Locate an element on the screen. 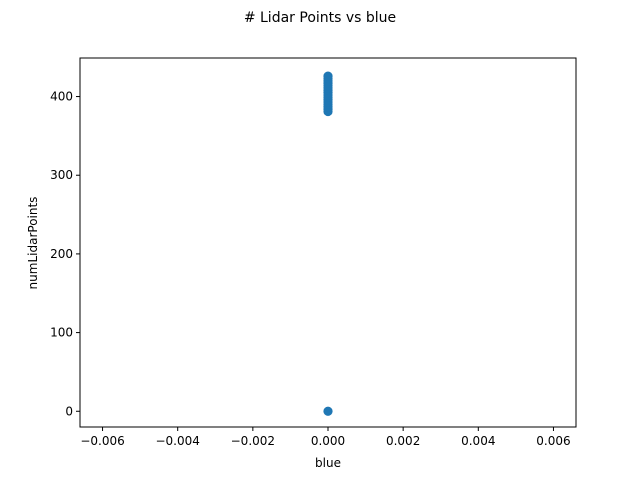  x-axis: −0.006 −0.004 −0.002 0.000 0.002 0.004 0.006 is located at coordinates (325, 437).